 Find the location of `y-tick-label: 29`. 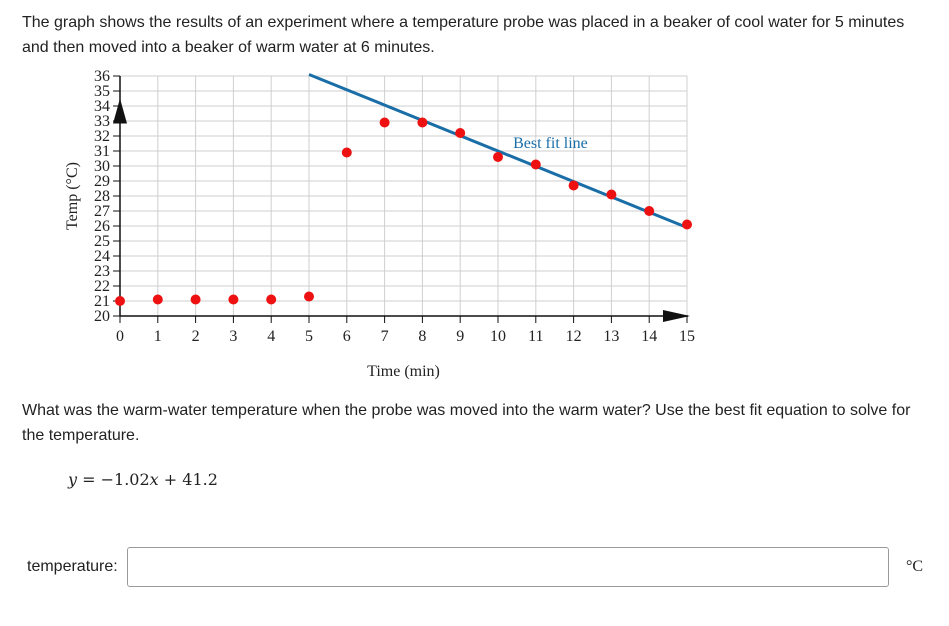

y-tick-label: 29 is located at coordinates (102, 181).